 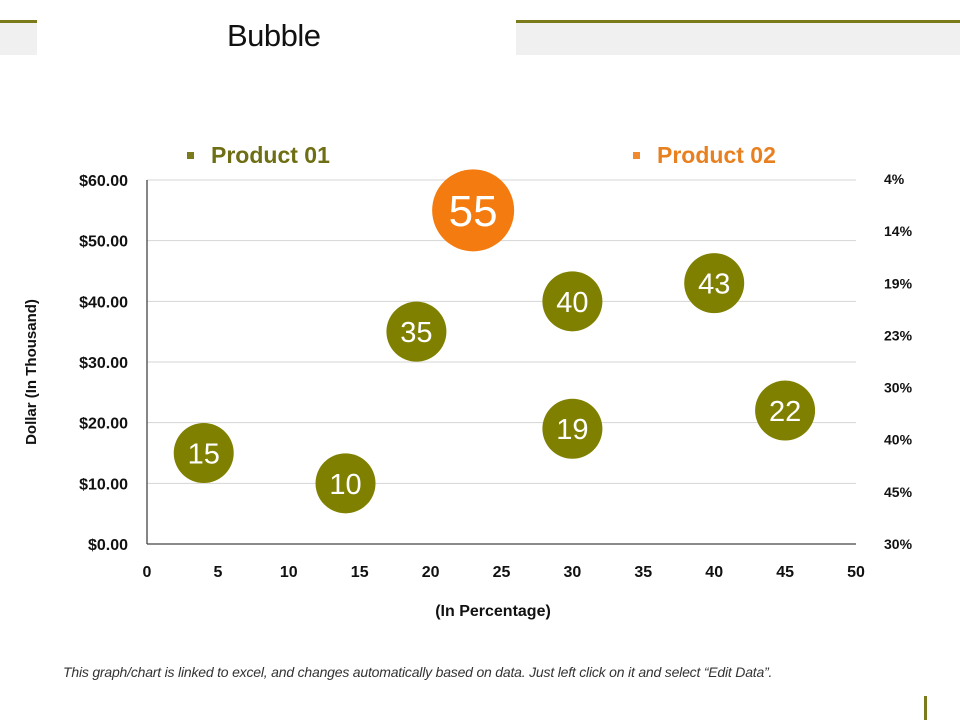 I want to click on bubble-label: 19, so click(x=572, y=430).